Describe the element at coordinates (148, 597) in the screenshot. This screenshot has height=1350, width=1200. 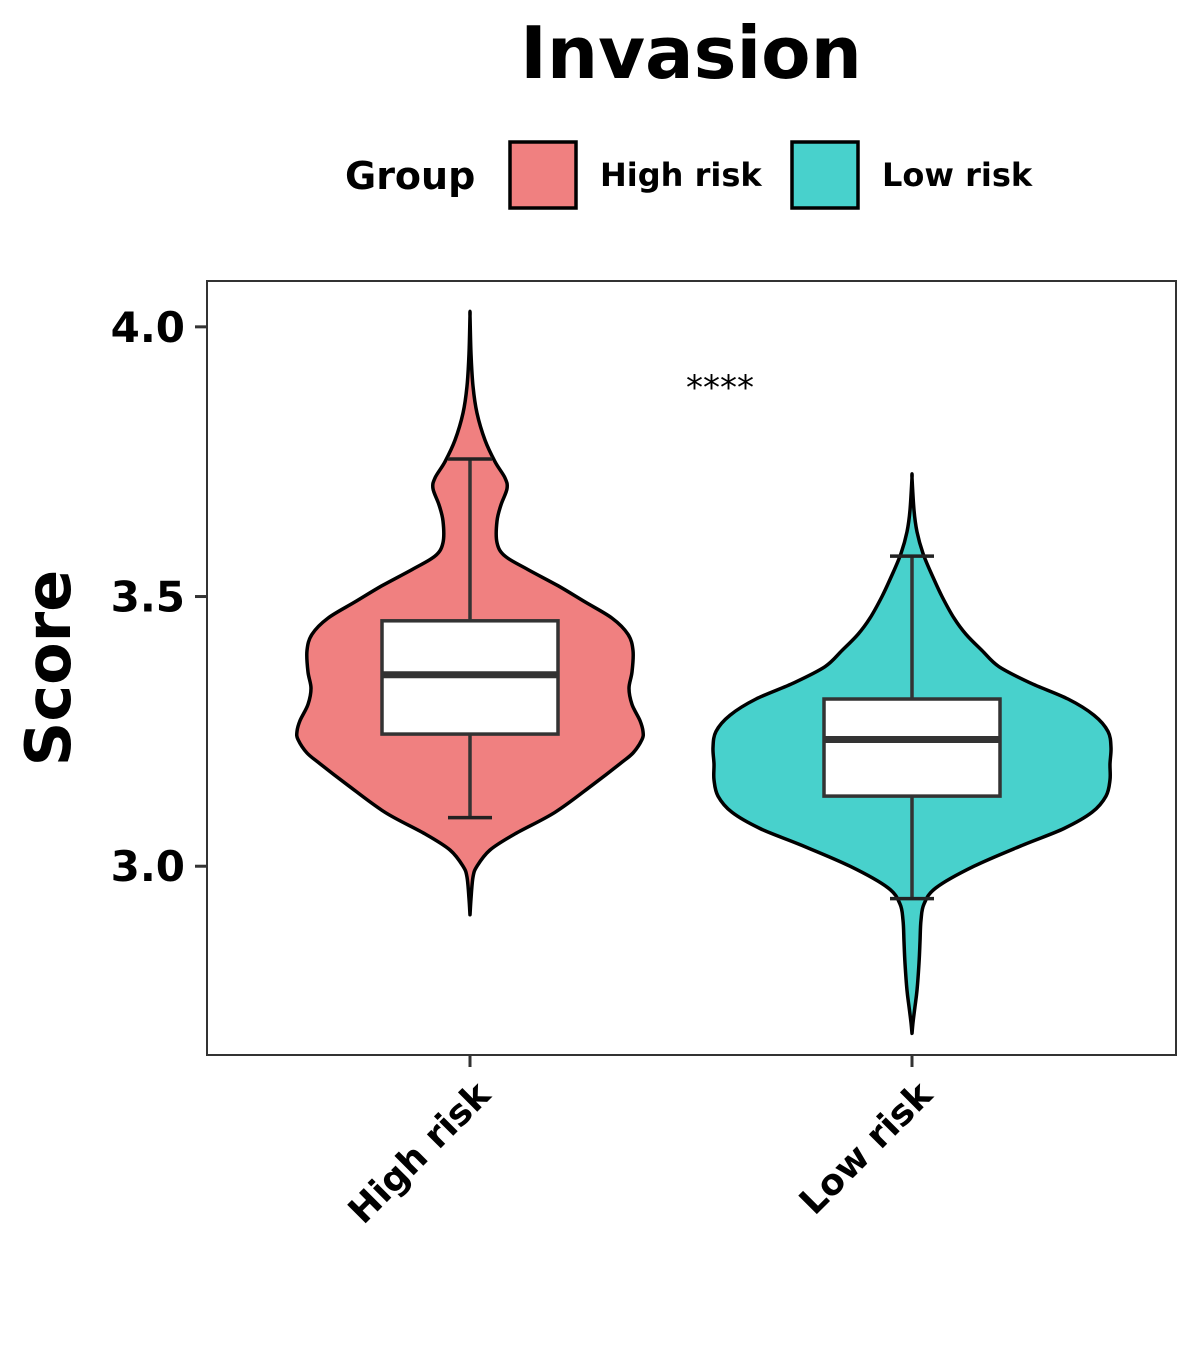
I see `y-tick-label: 3.5` at that location.